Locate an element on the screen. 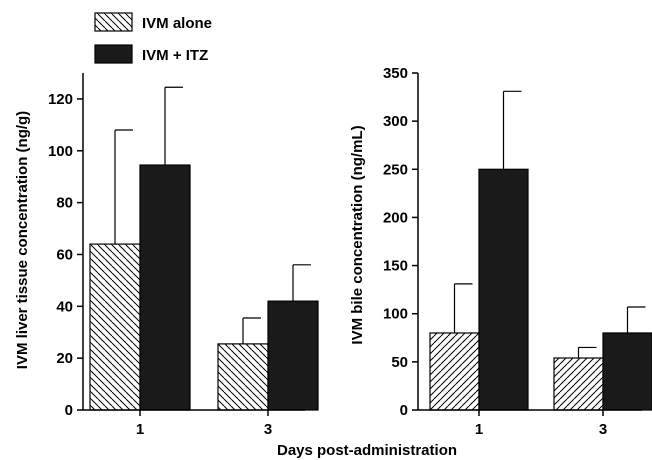 The height and width of the screenshot is (460, 652). bile-y-tick-label-150: 150 is located at coordinates (395, 266).